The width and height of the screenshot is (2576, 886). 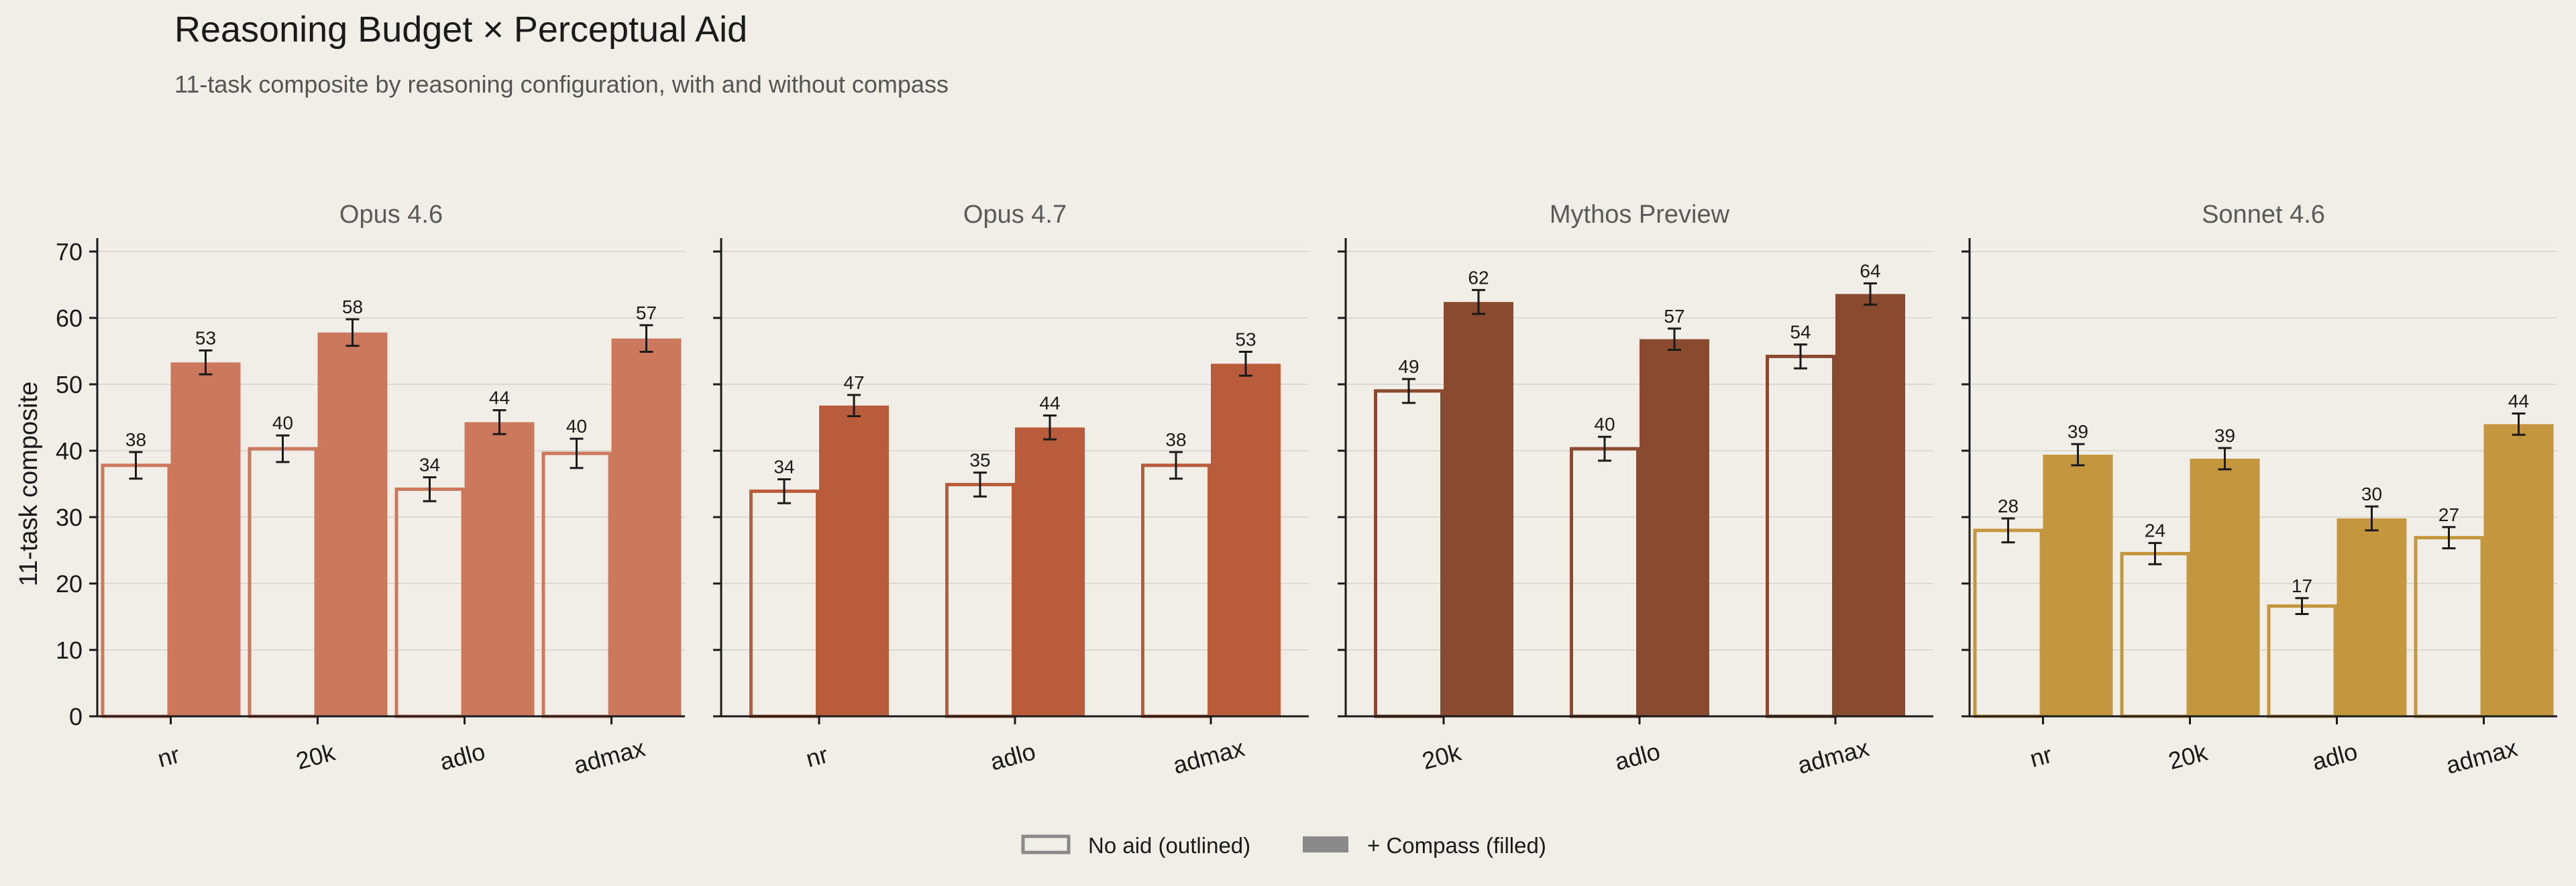 What do you see at coordinates (2302, 585) in the screenshot?
I see `data-label: 17` at bounding box center [2302, 585].